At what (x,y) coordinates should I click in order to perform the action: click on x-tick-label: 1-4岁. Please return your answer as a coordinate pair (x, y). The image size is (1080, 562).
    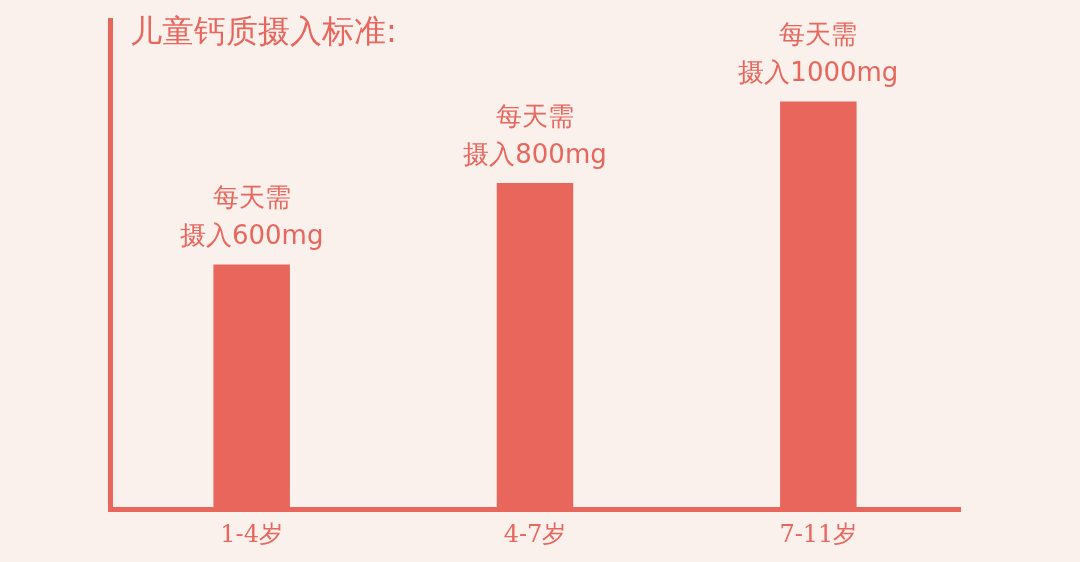
    Looking at the image, I should click on (251, 533).